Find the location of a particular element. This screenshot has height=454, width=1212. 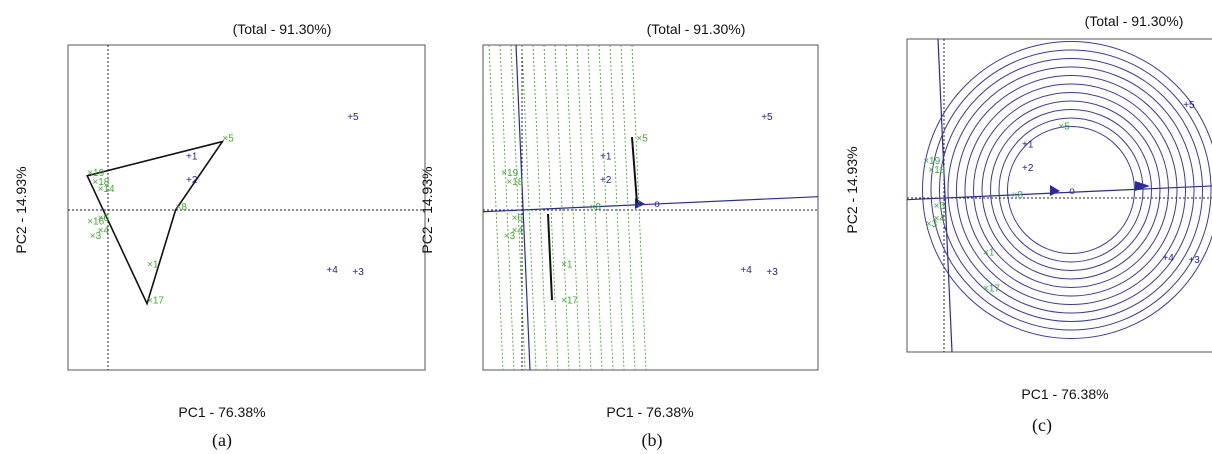

panel-a-entry-point: +3 is located at coordinates (358, 272).